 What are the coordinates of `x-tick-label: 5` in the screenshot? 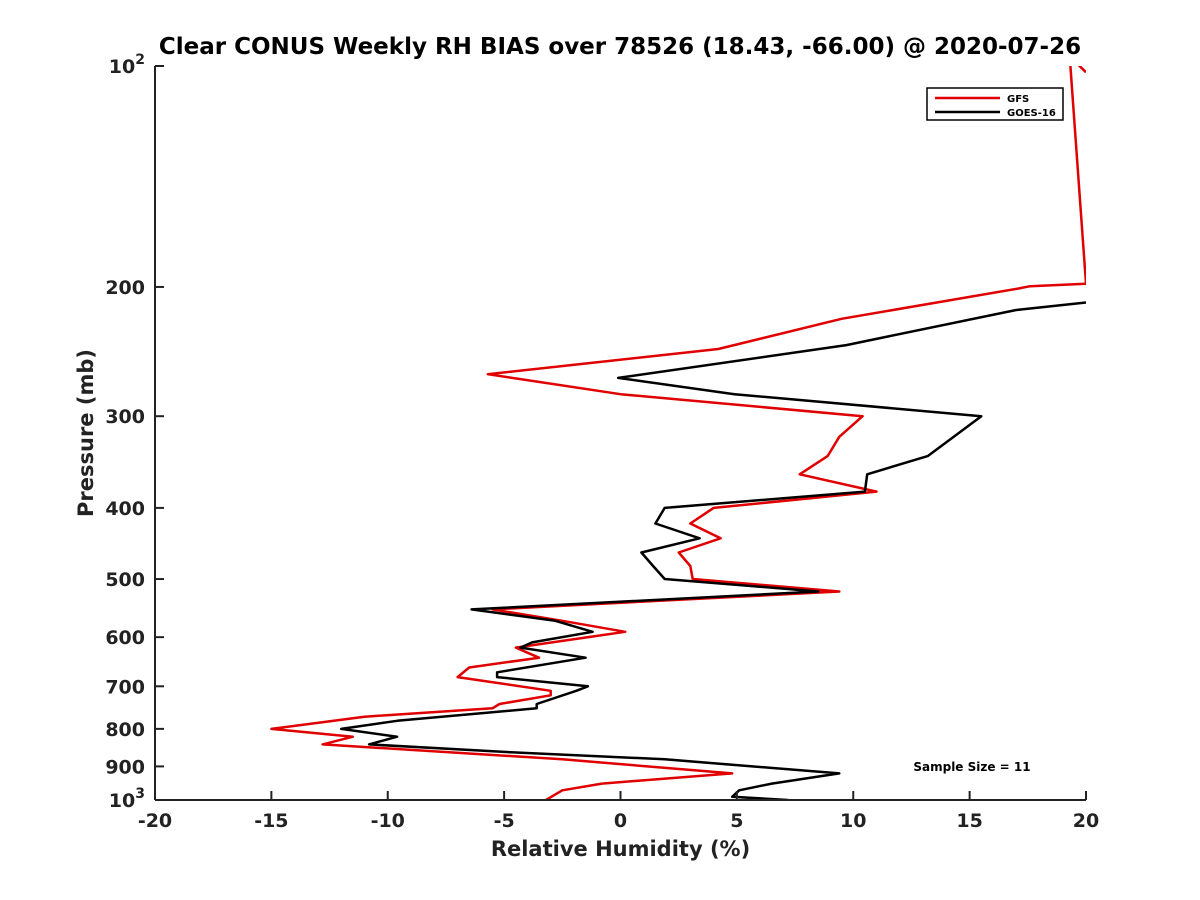 It's located at (736, 821).